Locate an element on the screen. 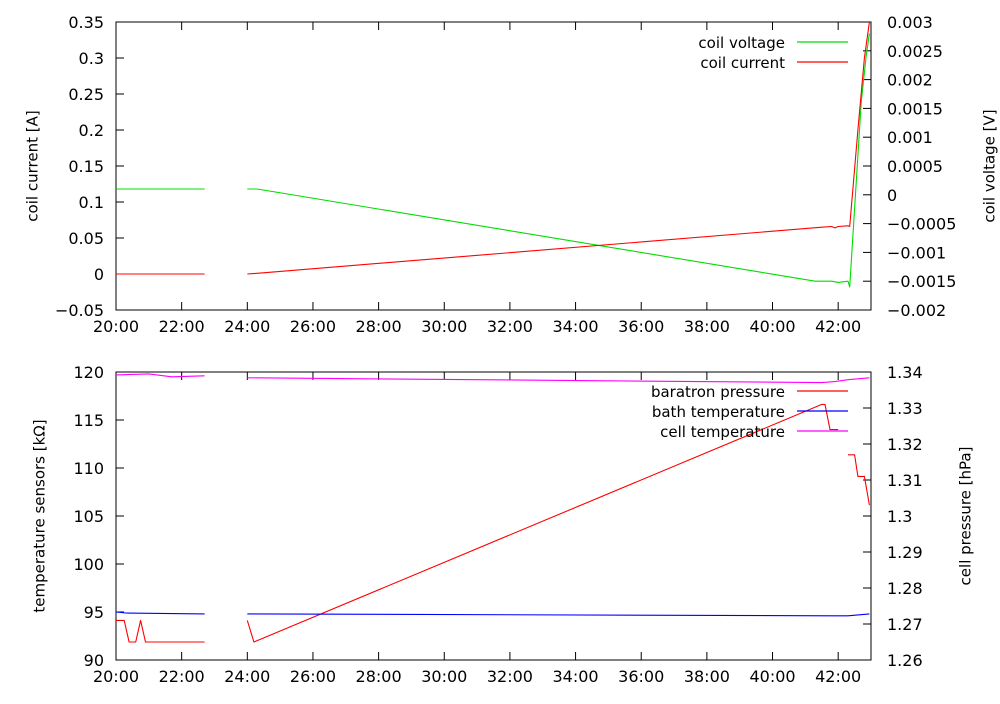  y-right-tick-label: 0.001 is located at coordinates (910, 137).